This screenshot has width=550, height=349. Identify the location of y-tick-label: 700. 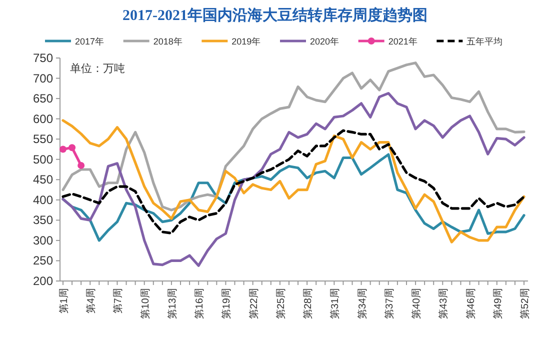
(43, 78).